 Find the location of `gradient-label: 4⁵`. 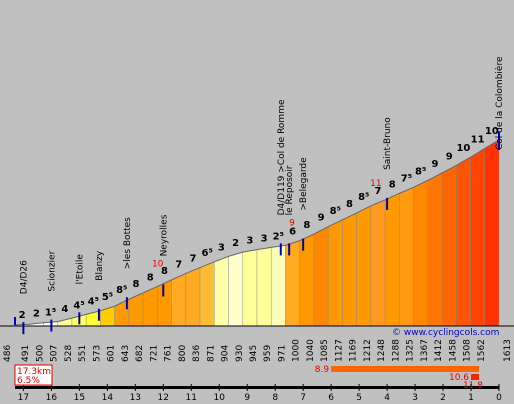

gradient-label: 4⁵ is located at coordinates (78, 305).